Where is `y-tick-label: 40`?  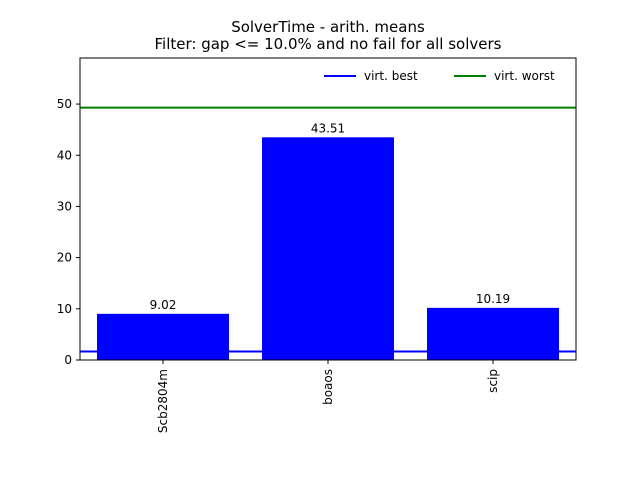
y-tick-label: 40 is located at coordinates (64, 155).